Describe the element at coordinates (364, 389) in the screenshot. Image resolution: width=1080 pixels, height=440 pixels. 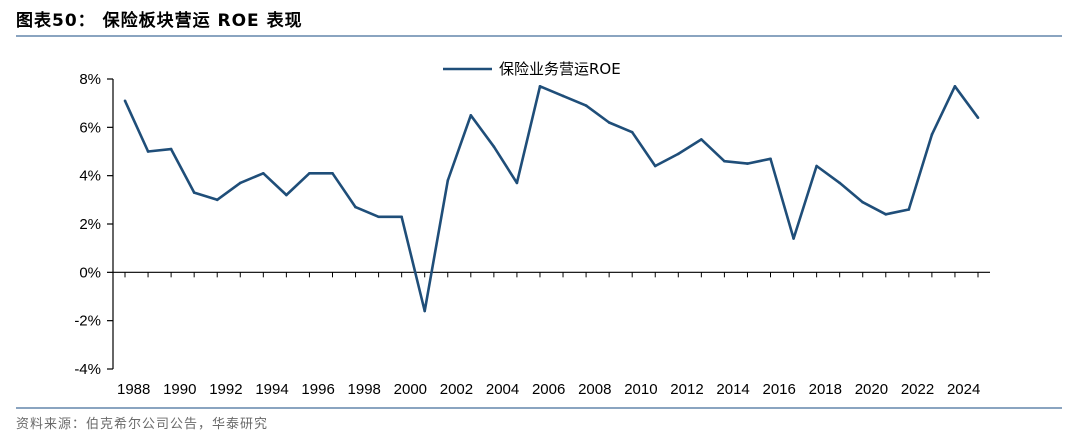
I see `x-tick-label: 1998` at that location.